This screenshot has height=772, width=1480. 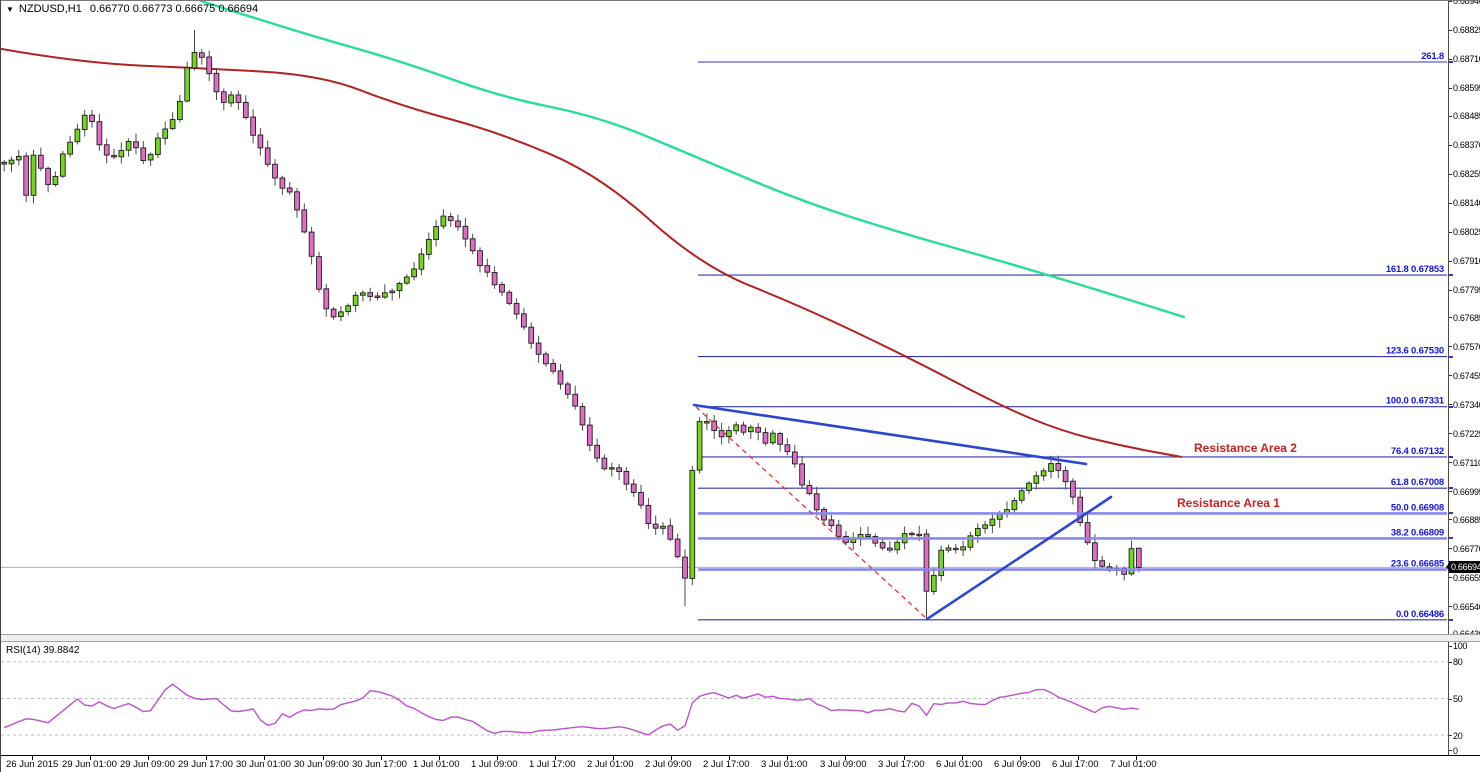 What do you see at coordinates (89, 764) in the screenshot?
I see `time-axis-label: 29 Jun 01:00` at bounding box center [89, 764].